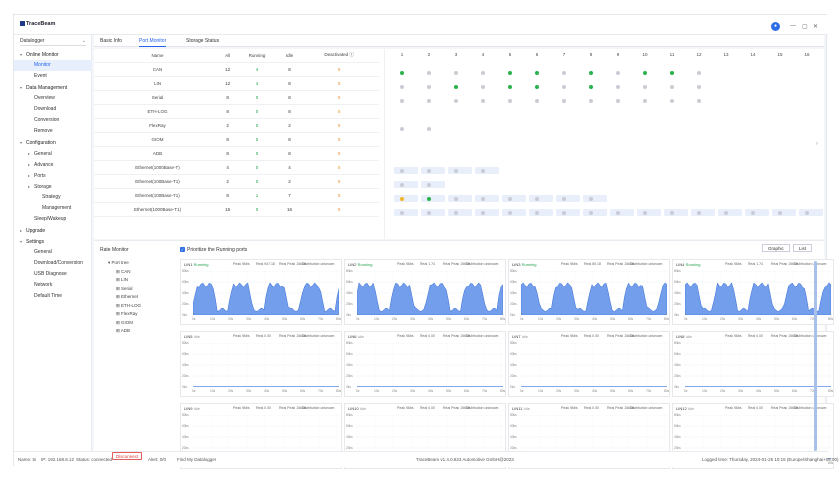 The width and height of the screenshot is (840, 480). What do you see at coordinates (815, 356) in the screenshot?
I see `vertical-scrollbar` at bounding box center [815, 356].